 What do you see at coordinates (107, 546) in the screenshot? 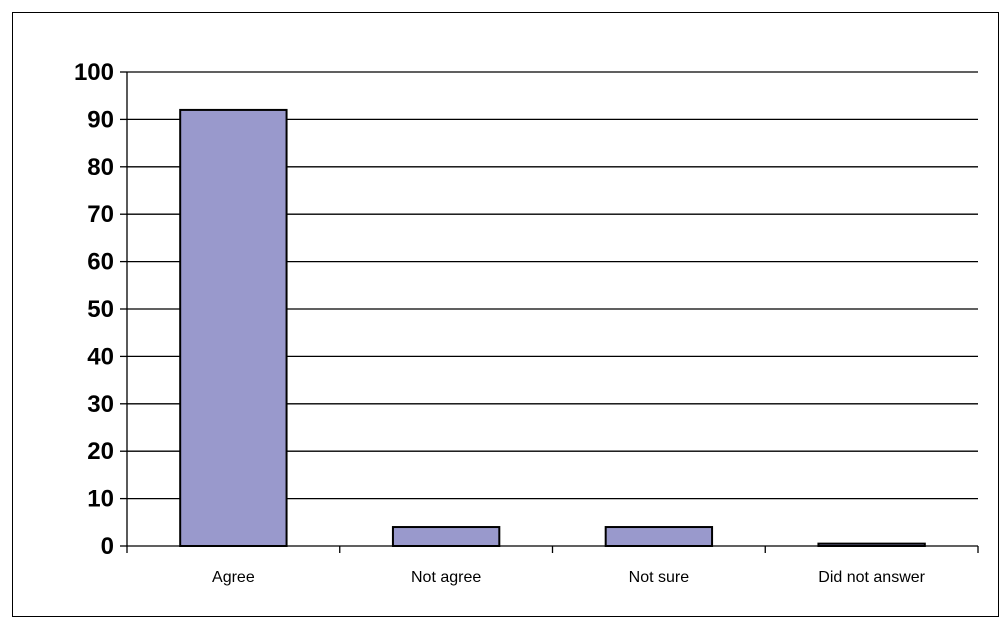
I see `y-tick-label: 0` at bounding box center [107, 546].